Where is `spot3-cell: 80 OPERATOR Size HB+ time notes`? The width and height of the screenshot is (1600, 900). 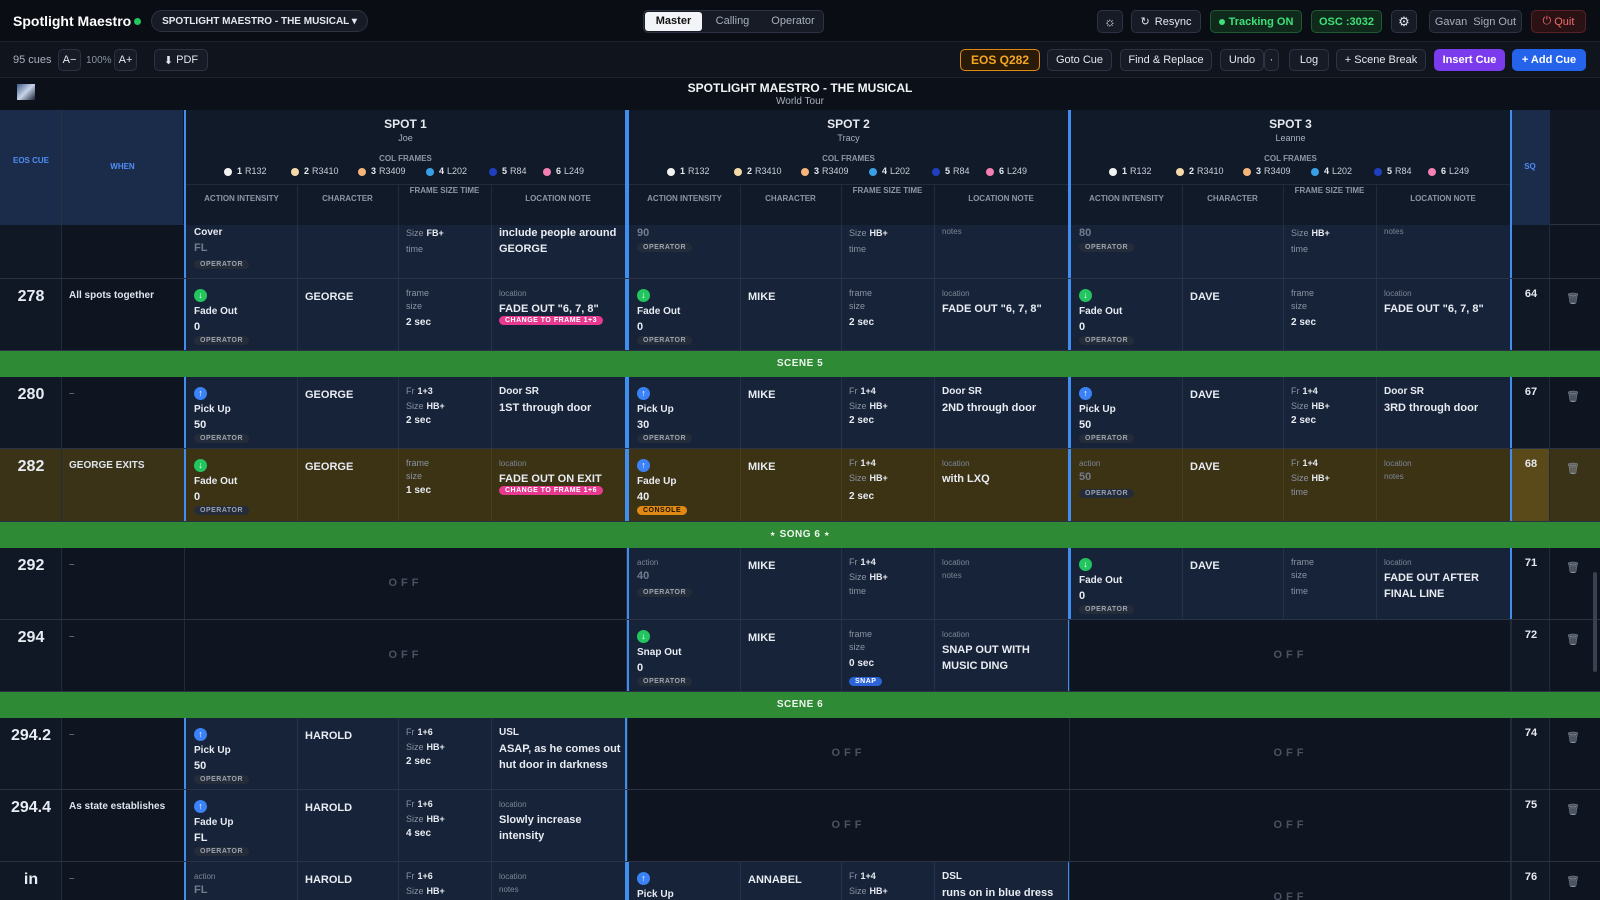
spot3-cell: 80 OPERATOR Size HB+ time notes is located at coordinates (1290, 251).